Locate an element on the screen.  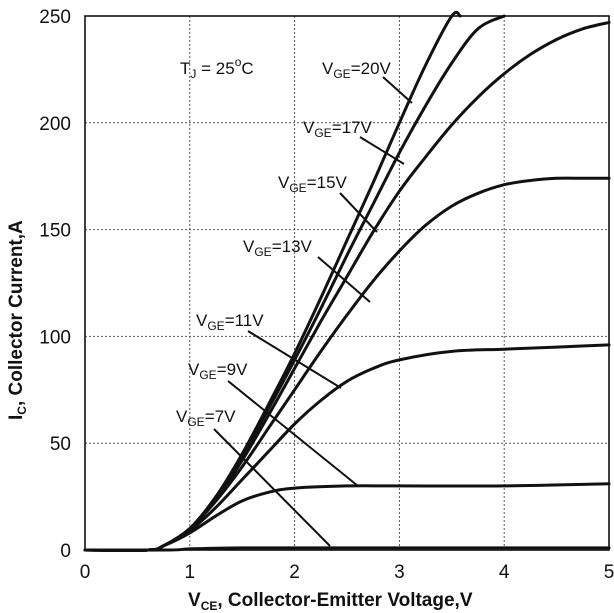
x-axis-label: VCE, Collector-Emitter Voltage,V is located at coordinates (330, 601).